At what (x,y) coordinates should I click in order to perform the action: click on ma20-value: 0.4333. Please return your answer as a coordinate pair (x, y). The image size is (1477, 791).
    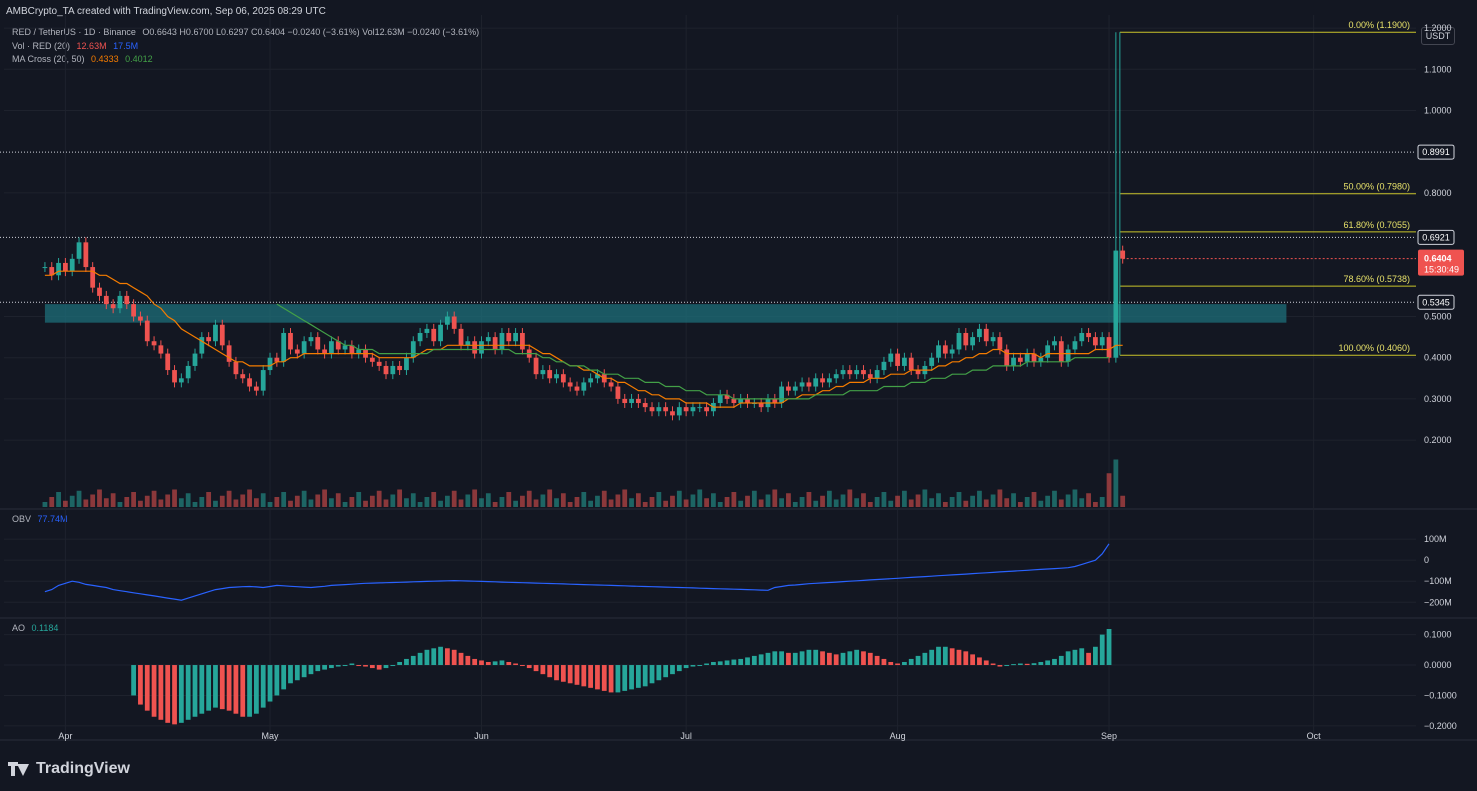
    Looking at the image, I should click on (105, 59).